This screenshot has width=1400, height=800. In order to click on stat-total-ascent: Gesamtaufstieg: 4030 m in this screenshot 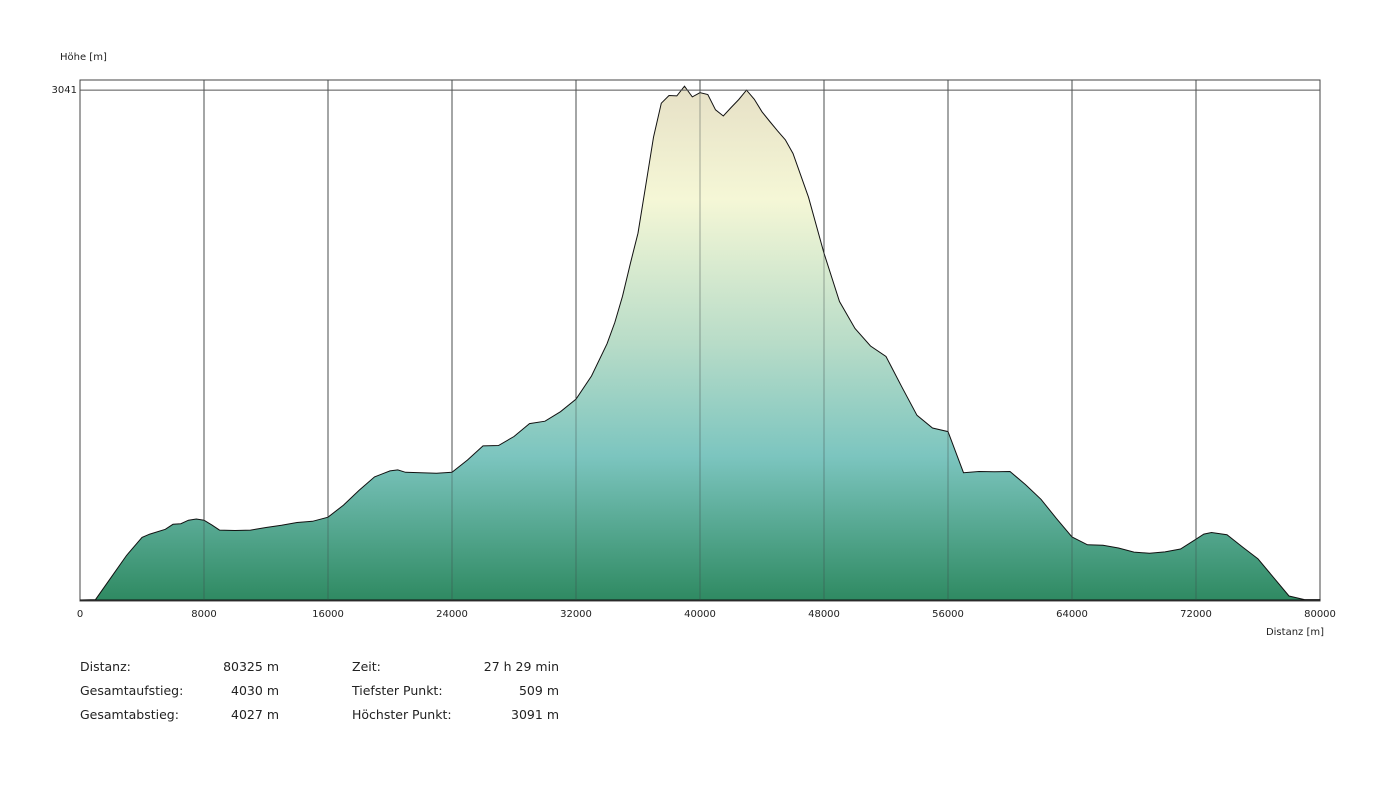, I will do `click(179, 694)`.